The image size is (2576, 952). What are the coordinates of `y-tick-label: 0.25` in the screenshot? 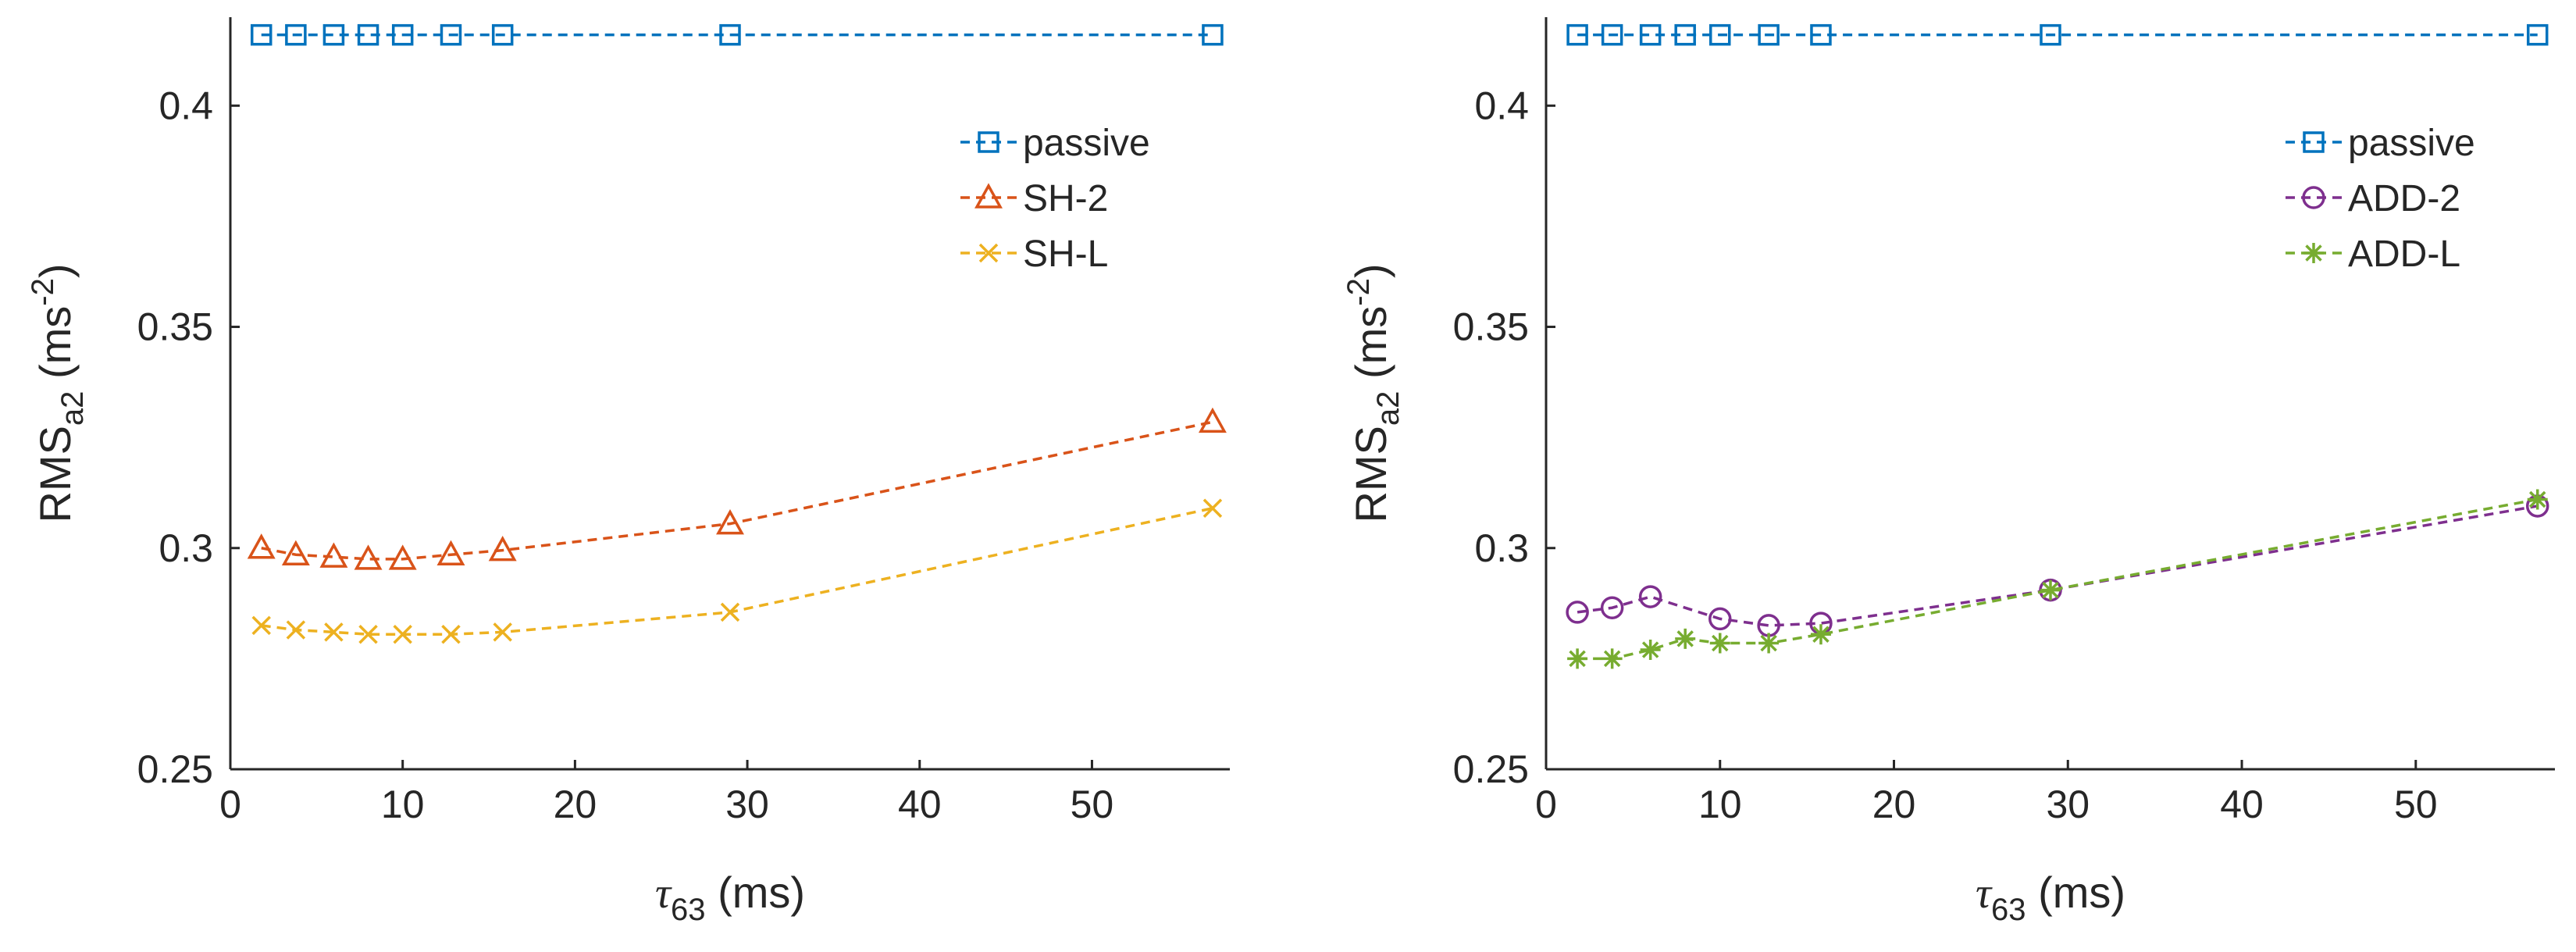 It's located at (175, 769).